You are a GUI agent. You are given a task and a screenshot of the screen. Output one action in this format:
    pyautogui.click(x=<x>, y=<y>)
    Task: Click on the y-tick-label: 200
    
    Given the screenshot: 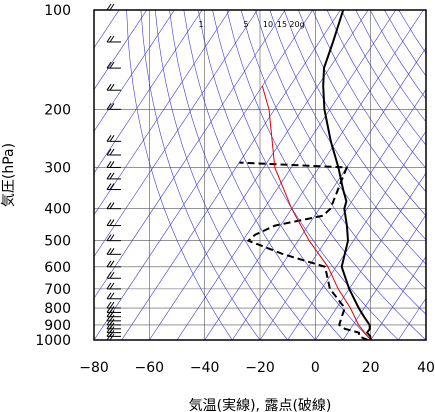 What is the action you would take?
    pyautogui.click(x=57, y=110)
    